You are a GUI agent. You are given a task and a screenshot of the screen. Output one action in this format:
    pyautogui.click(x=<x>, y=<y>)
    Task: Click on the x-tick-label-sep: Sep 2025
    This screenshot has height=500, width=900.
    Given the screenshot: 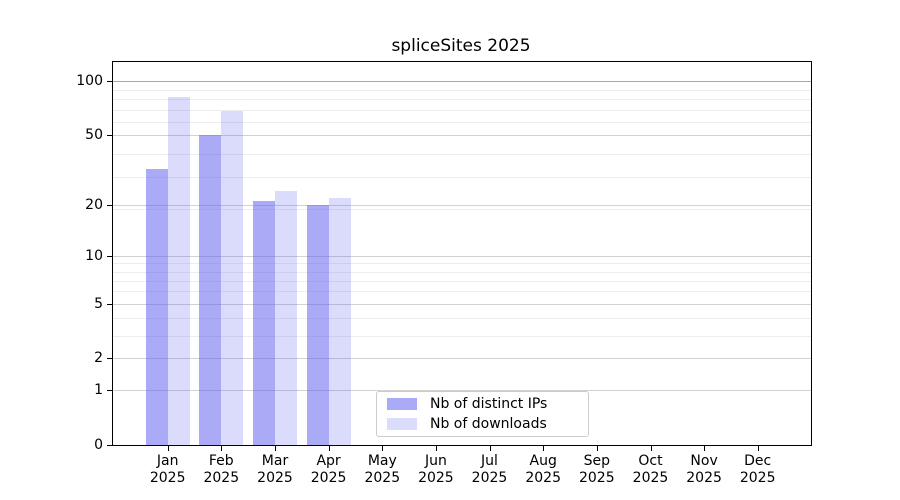 What is the action you would take?
    pyautogui.click(x=597, y=470)
    